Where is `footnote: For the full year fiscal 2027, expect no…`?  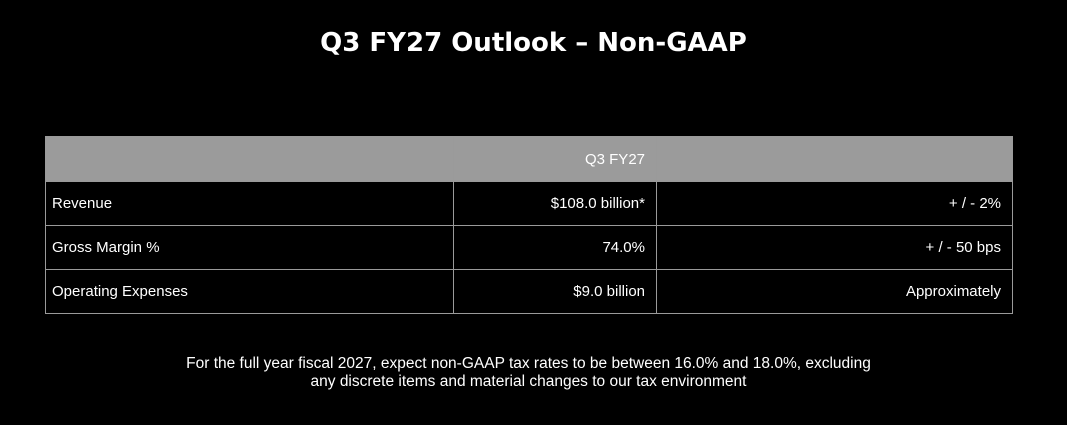
footnote: For the full year fiscal 2027, expect no… is located at coordinates (528, 373).